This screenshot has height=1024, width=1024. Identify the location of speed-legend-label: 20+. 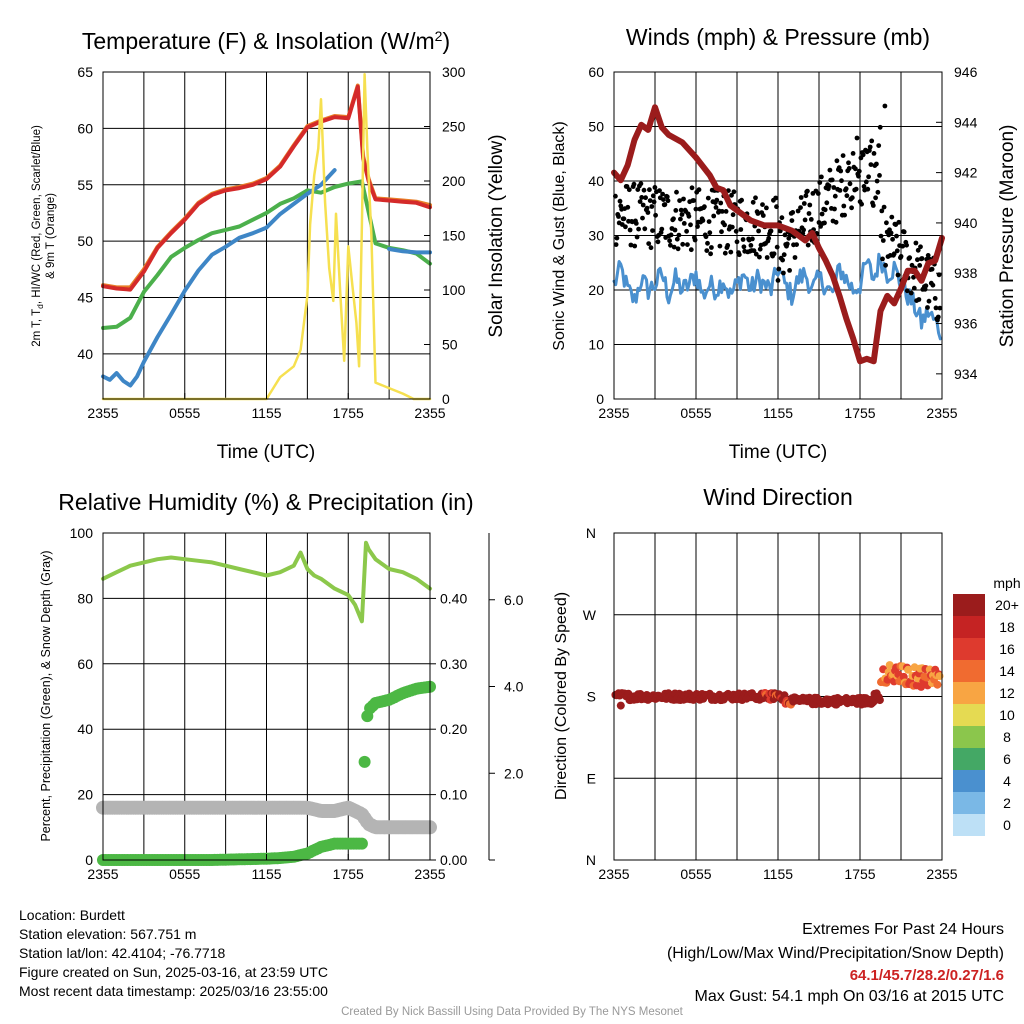
(1007, 605).